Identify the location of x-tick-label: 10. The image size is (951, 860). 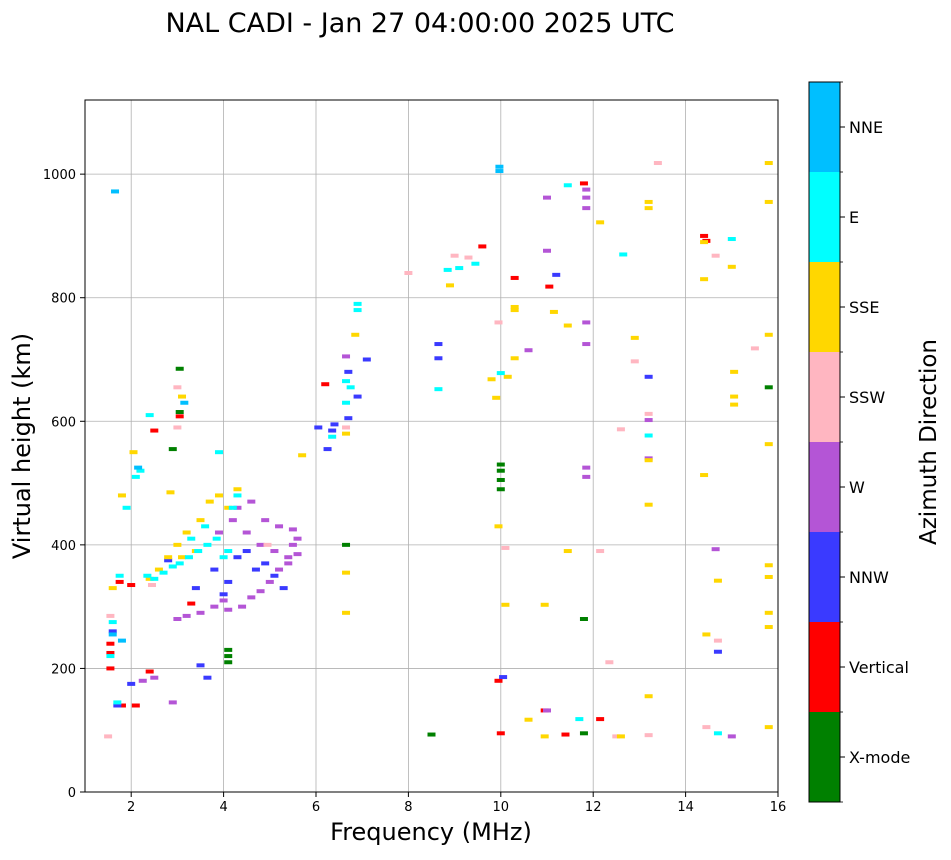
(501, 807).